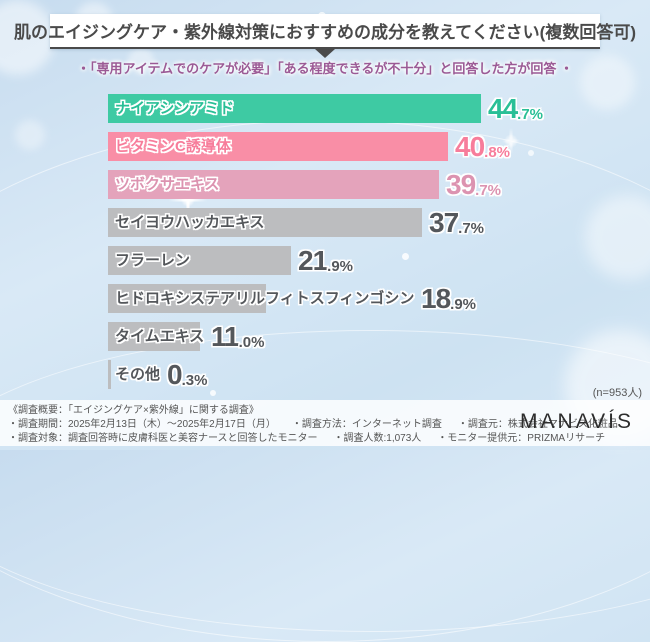 Image resolution: width=650 pixels, height=642 pixels. Describe the element at coordinates (483, 146) in the screenshot. I see `bar-value: 40.8%` at that location.